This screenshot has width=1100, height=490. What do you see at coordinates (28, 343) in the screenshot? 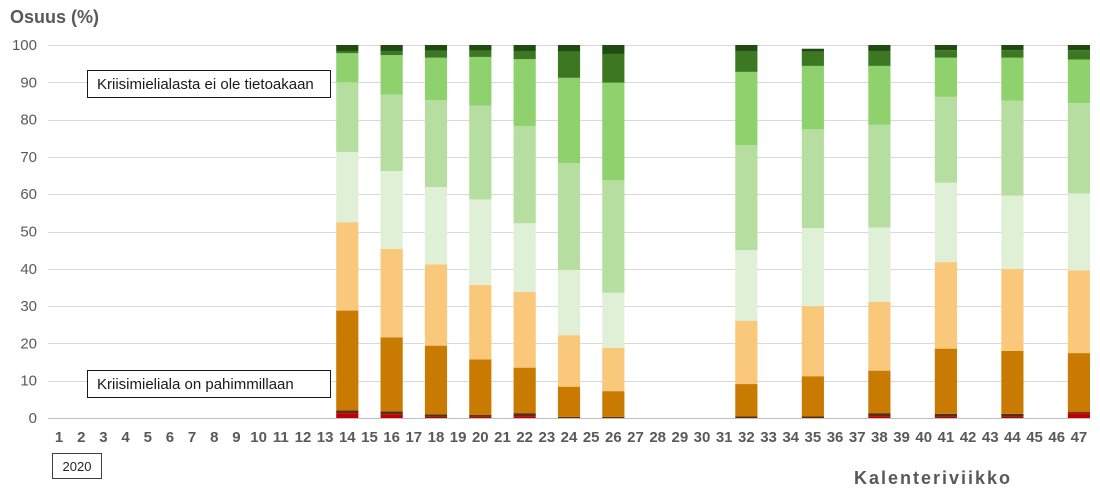
I see `y-tick-label: 20` at bounding box center [28, 343].